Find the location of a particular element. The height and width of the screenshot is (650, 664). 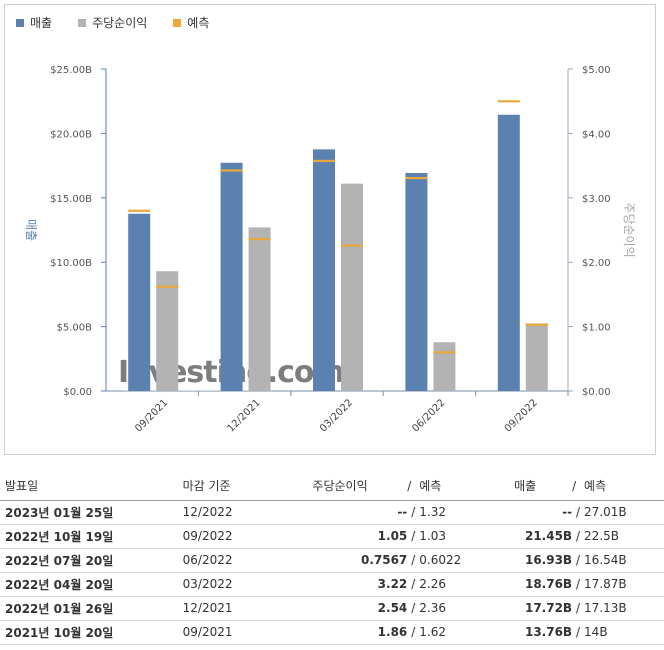

y-tick-label-right: $4.00 is located at coordinates (596, 134).